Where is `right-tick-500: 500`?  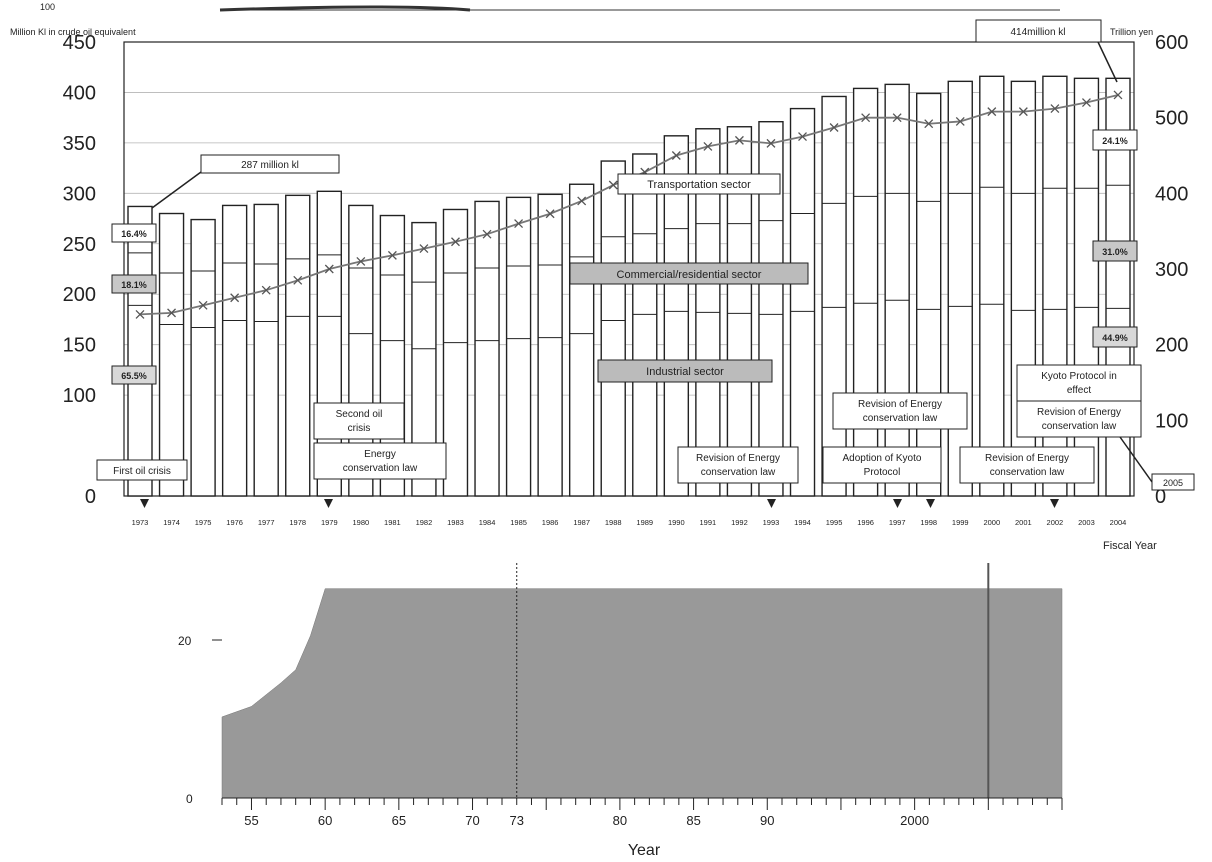 right-tick-500: 500 is located at coordinates (1171, 119).